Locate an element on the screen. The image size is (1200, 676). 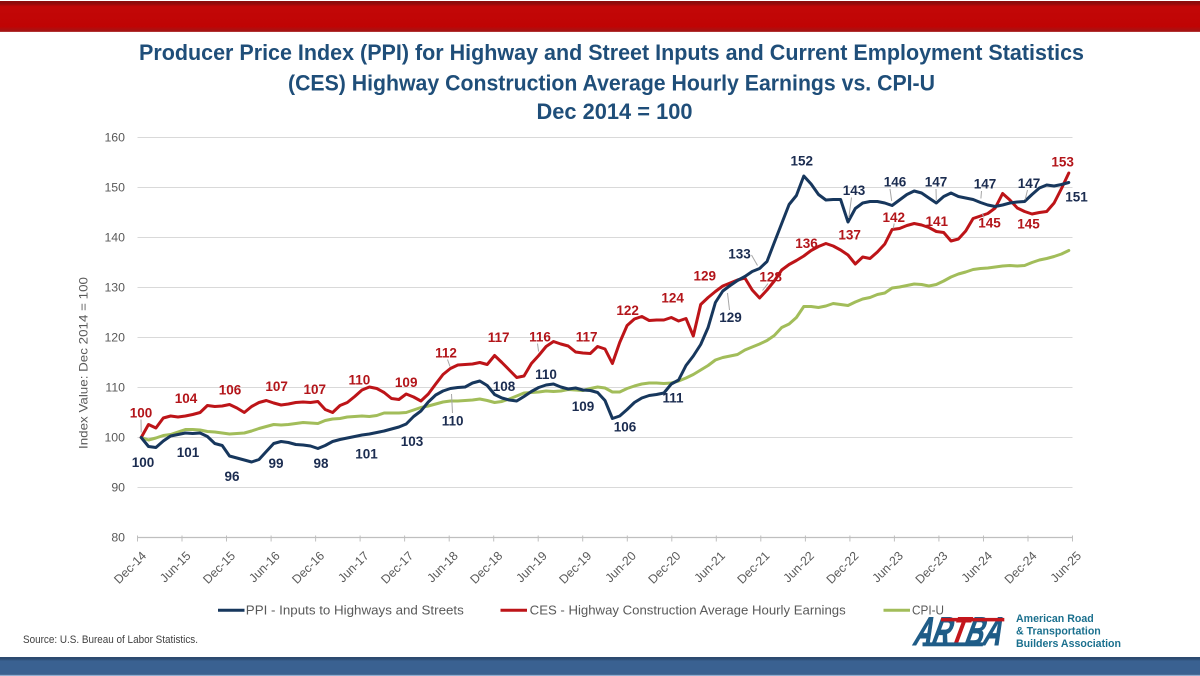
svg-text: 98 is located at coordinates (321, 463).